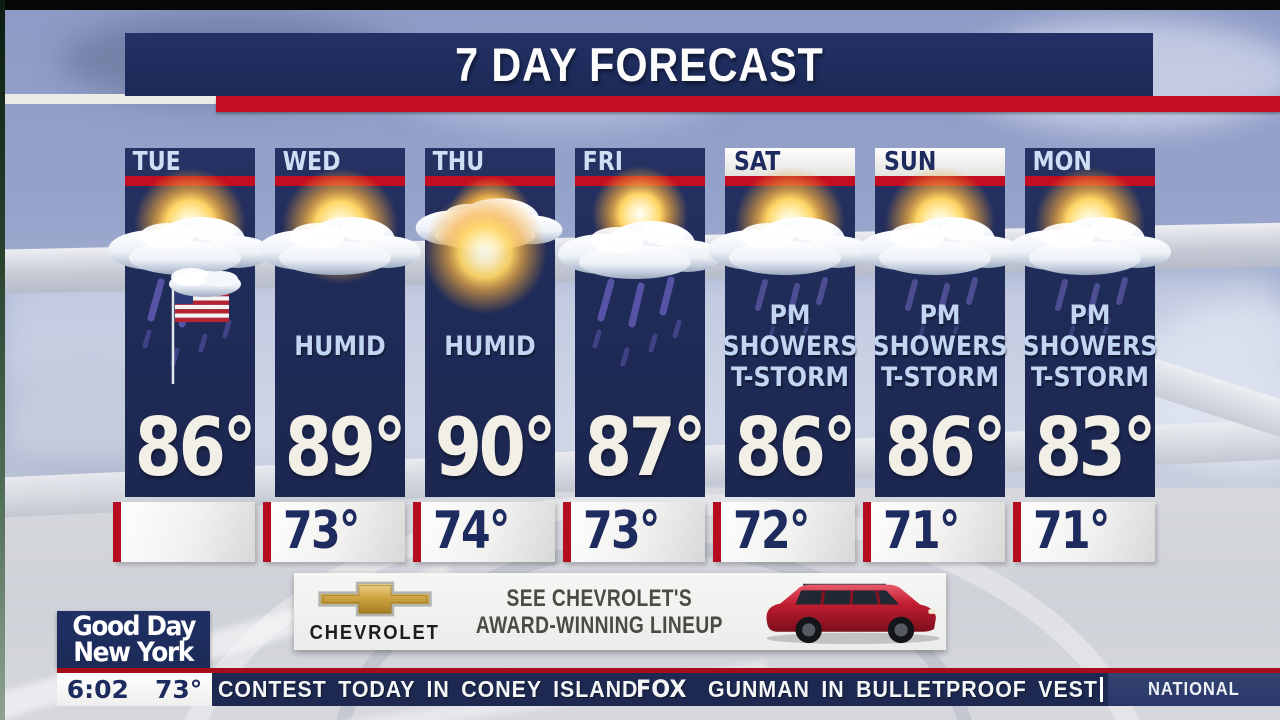 This screenshot has width=1280, height=720. I want to click on low-temp-box: 72°, so click(784, 532).